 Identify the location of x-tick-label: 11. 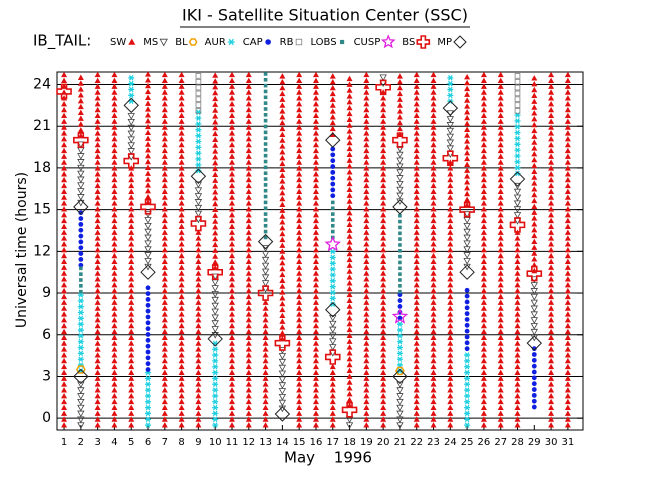
(232, 442).